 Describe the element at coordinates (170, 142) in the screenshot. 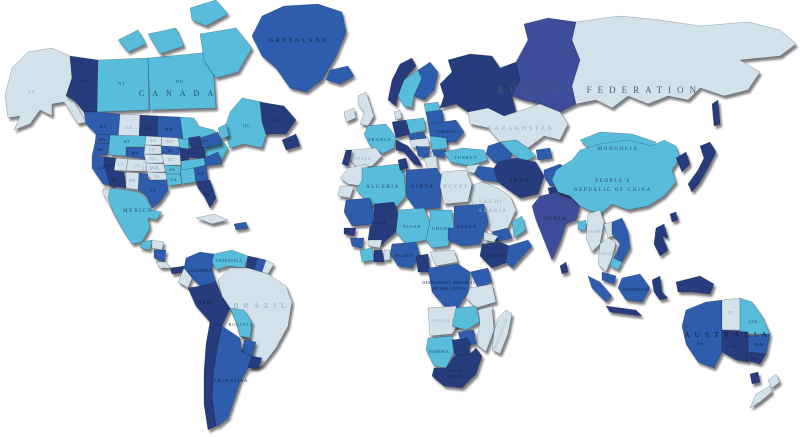

I see `piece-us-mn` at that location.